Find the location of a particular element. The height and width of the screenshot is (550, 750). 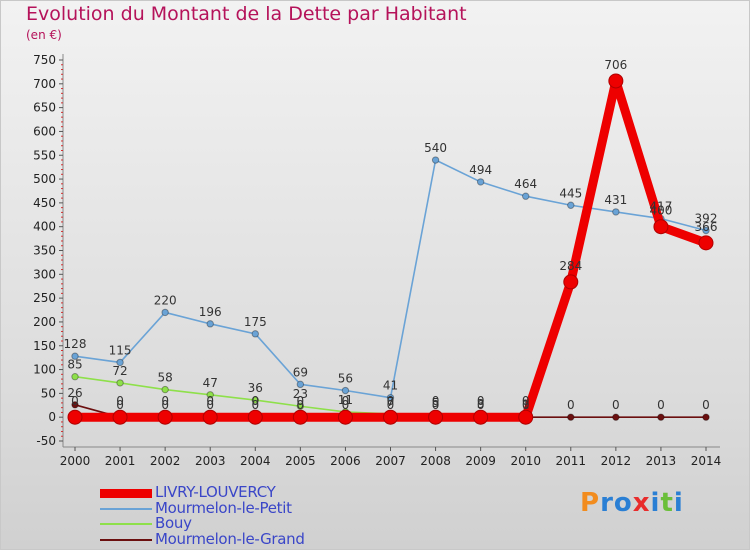

data-label-mourmelon-le-petit: 69 is located at coordinates (300, 372).